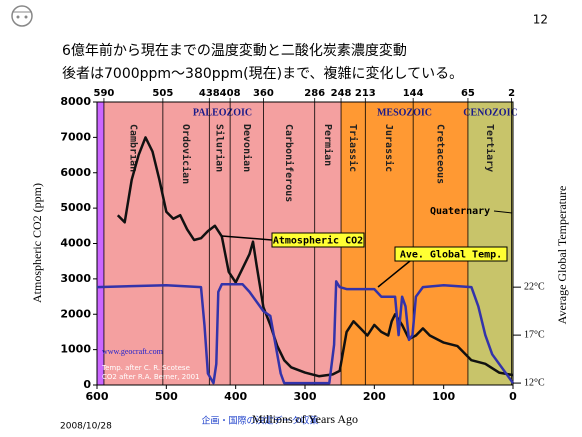 This screenshot has height=437, width=582. I want to click on heading: 後者は7000ppm～380ppm(現在)まで、複雑に変化している。, so click(262, 73).